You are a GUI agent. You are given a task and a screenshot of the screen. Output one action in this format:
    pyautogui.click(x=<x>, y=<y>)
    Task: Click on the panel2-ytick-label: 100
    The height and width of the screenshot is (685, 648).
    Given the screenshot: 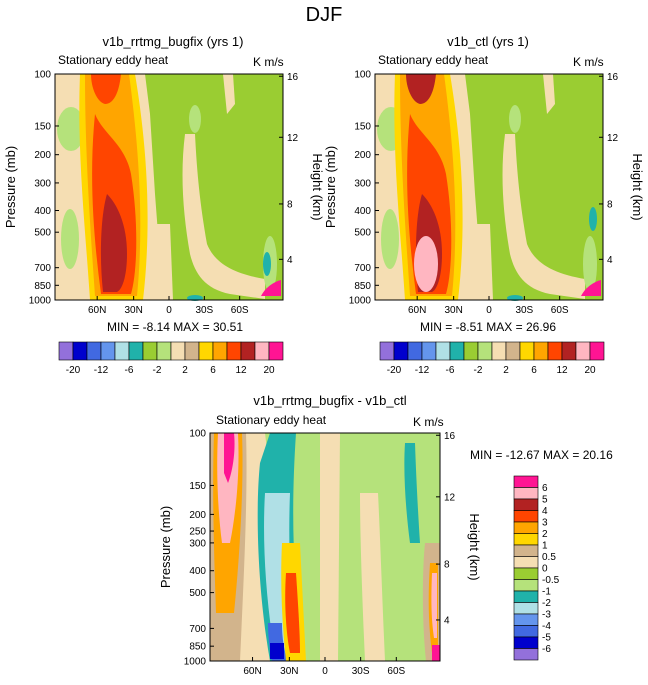 What is the action you would take?
    pyautogui.click(x=362, y=75)
    